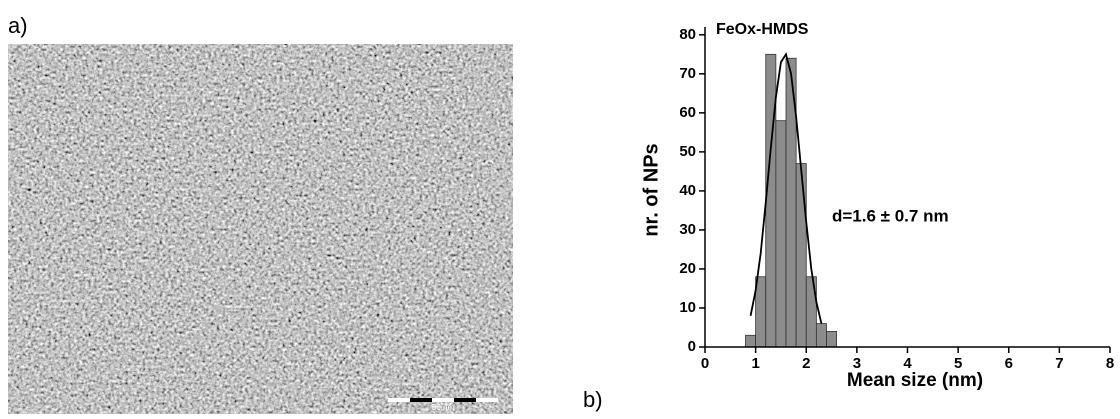  What do you see at coordinates (692, 346) in the screenshot?
I see `y-tick-label: 0` at bounding box center [692, 346].